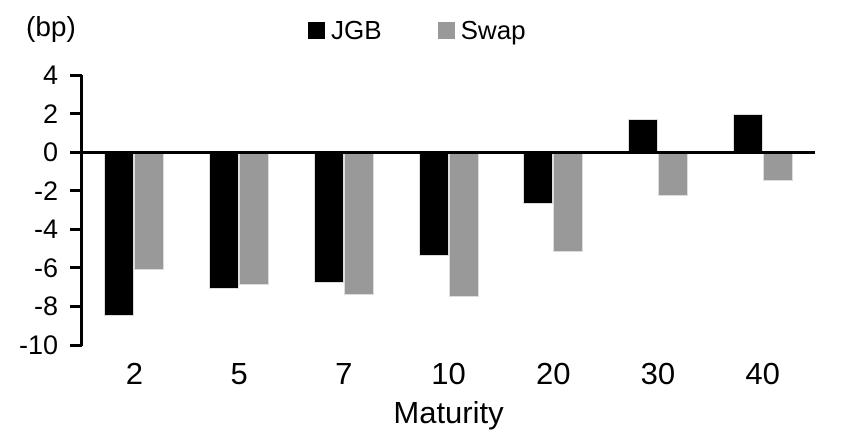  What do you see at coordinates (344, 373) in the screenshot?
I see `x-axis-tick-label: 7` at bounding box center [344, 373].